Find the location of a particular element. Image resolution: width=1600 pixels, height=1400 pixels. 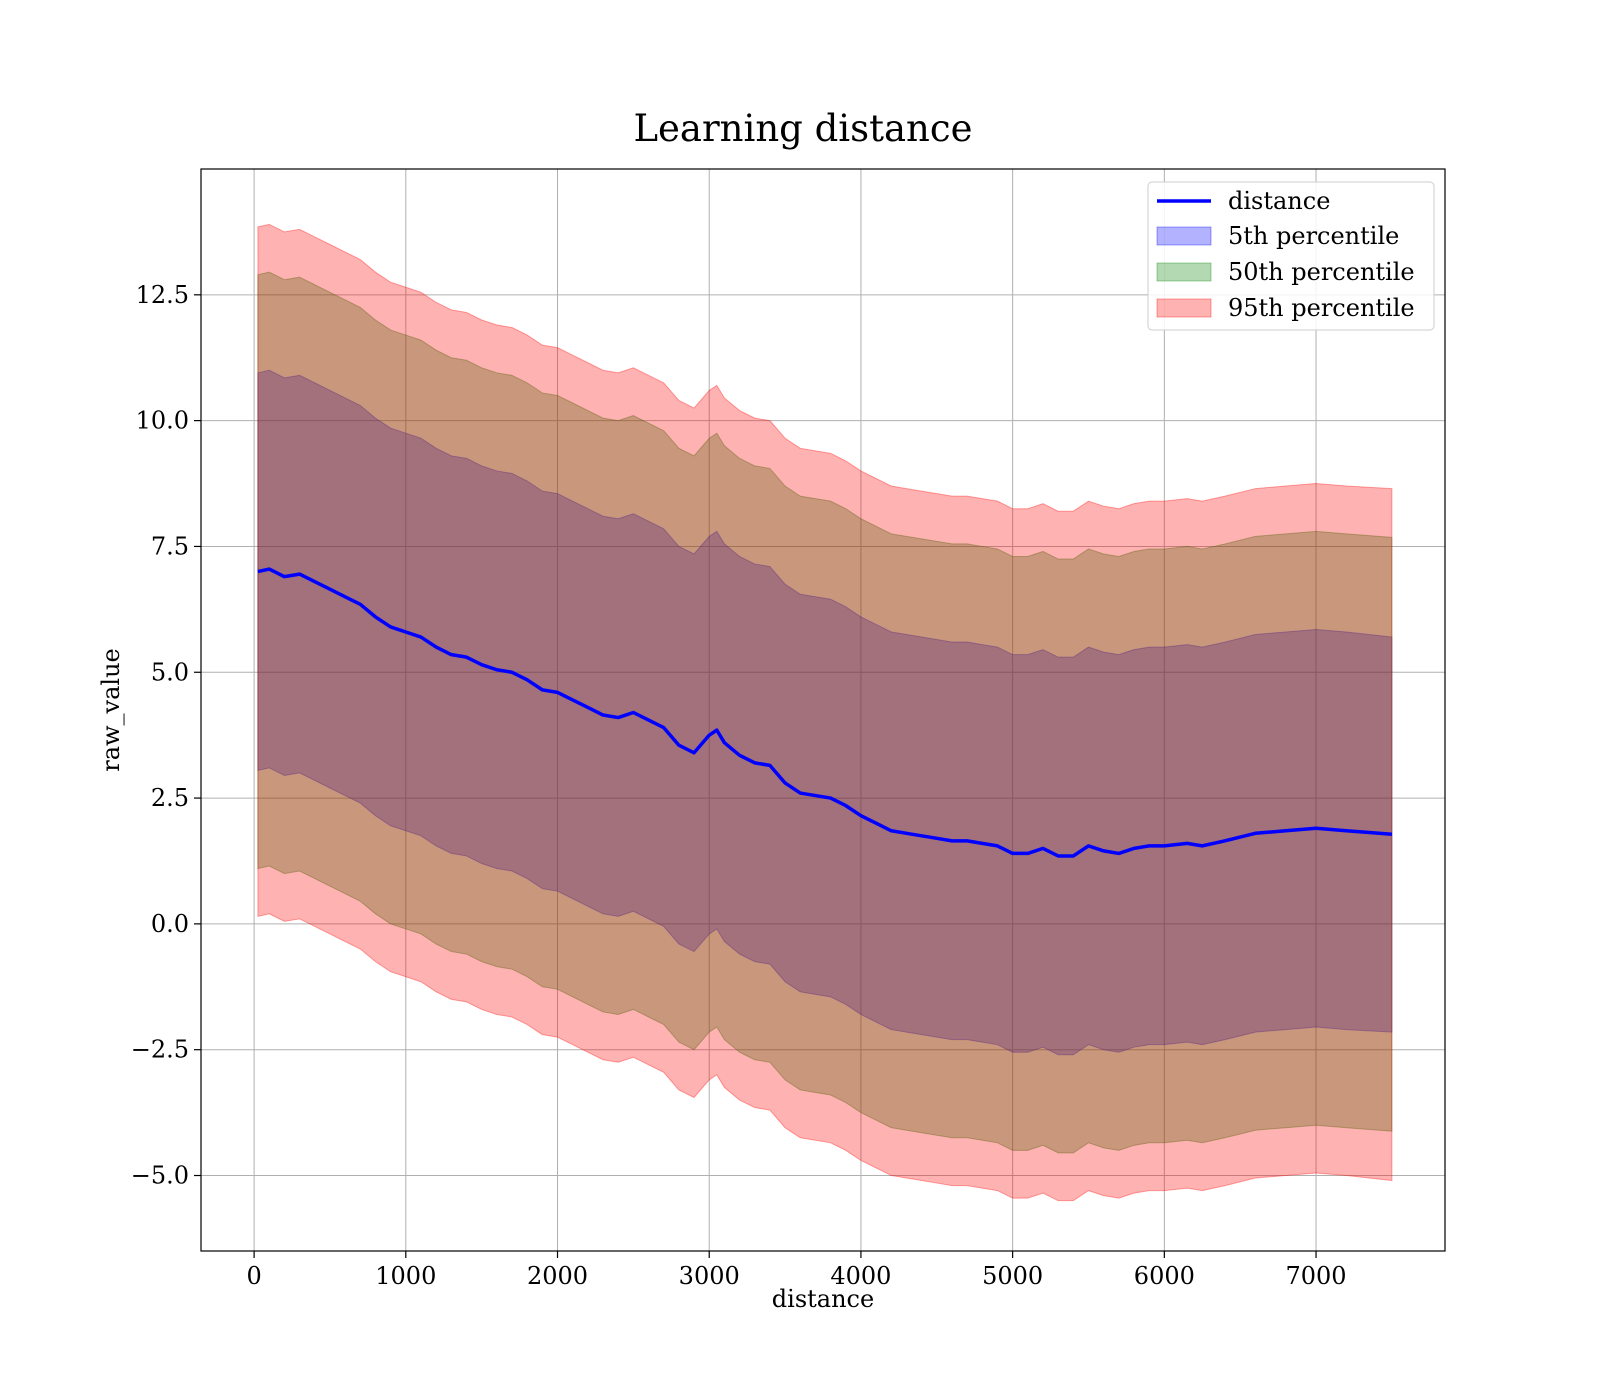

legend-label-50th-percentile: 50th percentile is located at coordinates (1321, 272).